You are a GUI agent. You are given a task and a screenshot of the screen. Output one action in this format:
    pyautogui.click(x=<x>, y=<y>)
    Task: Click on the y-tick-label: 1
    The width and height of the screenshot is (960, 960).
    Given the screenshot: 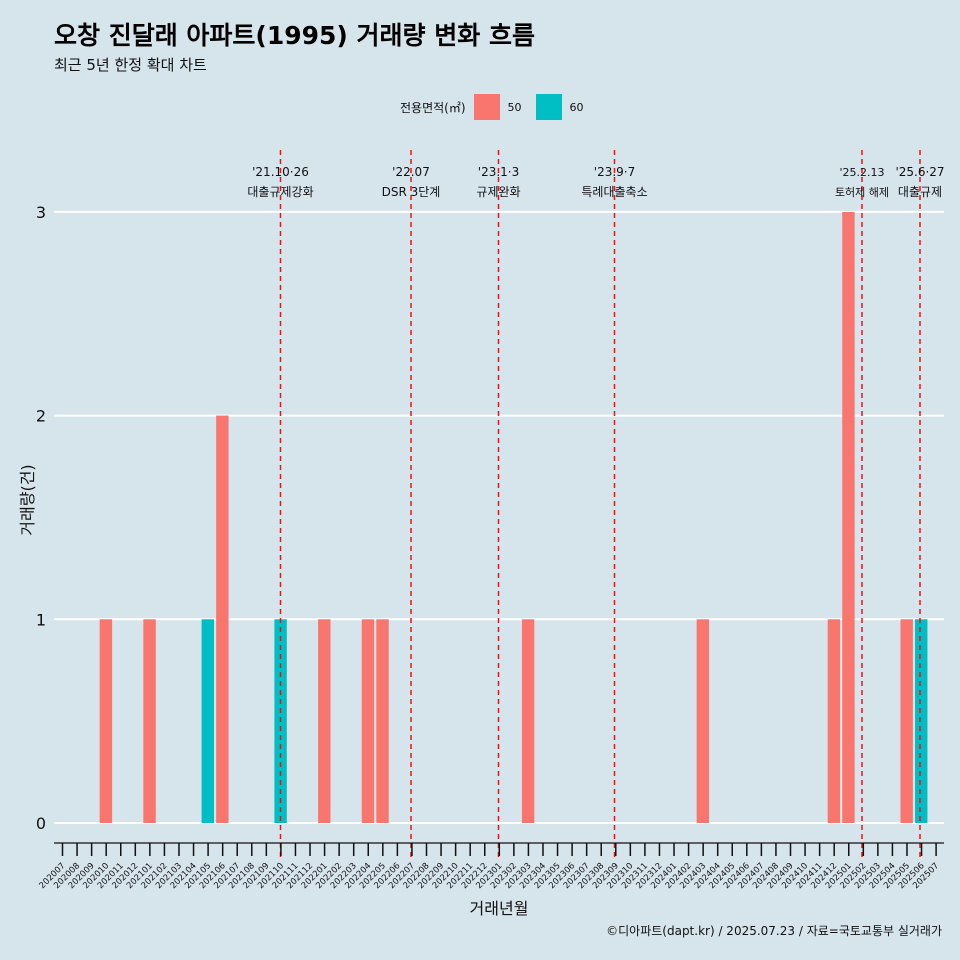 What is the action you would take?
    pyautogui.click(x=41, y=619)
    